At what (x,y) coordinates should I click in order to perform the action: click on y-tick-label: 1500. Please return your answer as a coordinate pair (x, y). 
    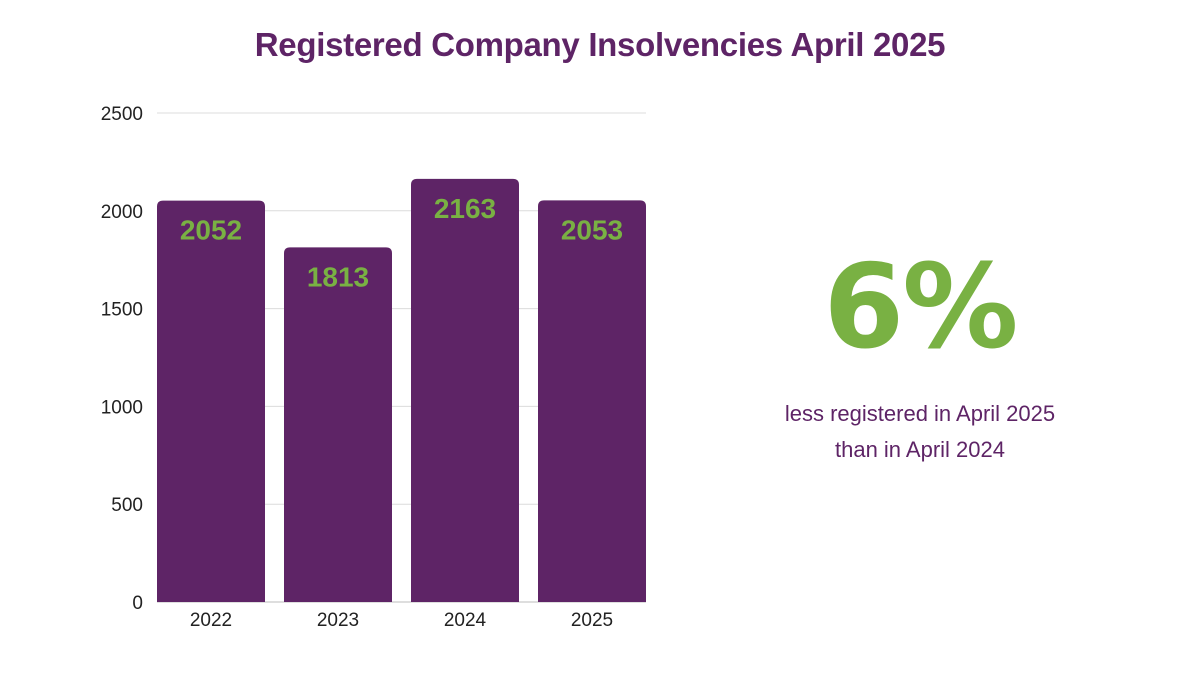
    Looking at the image, I should click on (122, 310).